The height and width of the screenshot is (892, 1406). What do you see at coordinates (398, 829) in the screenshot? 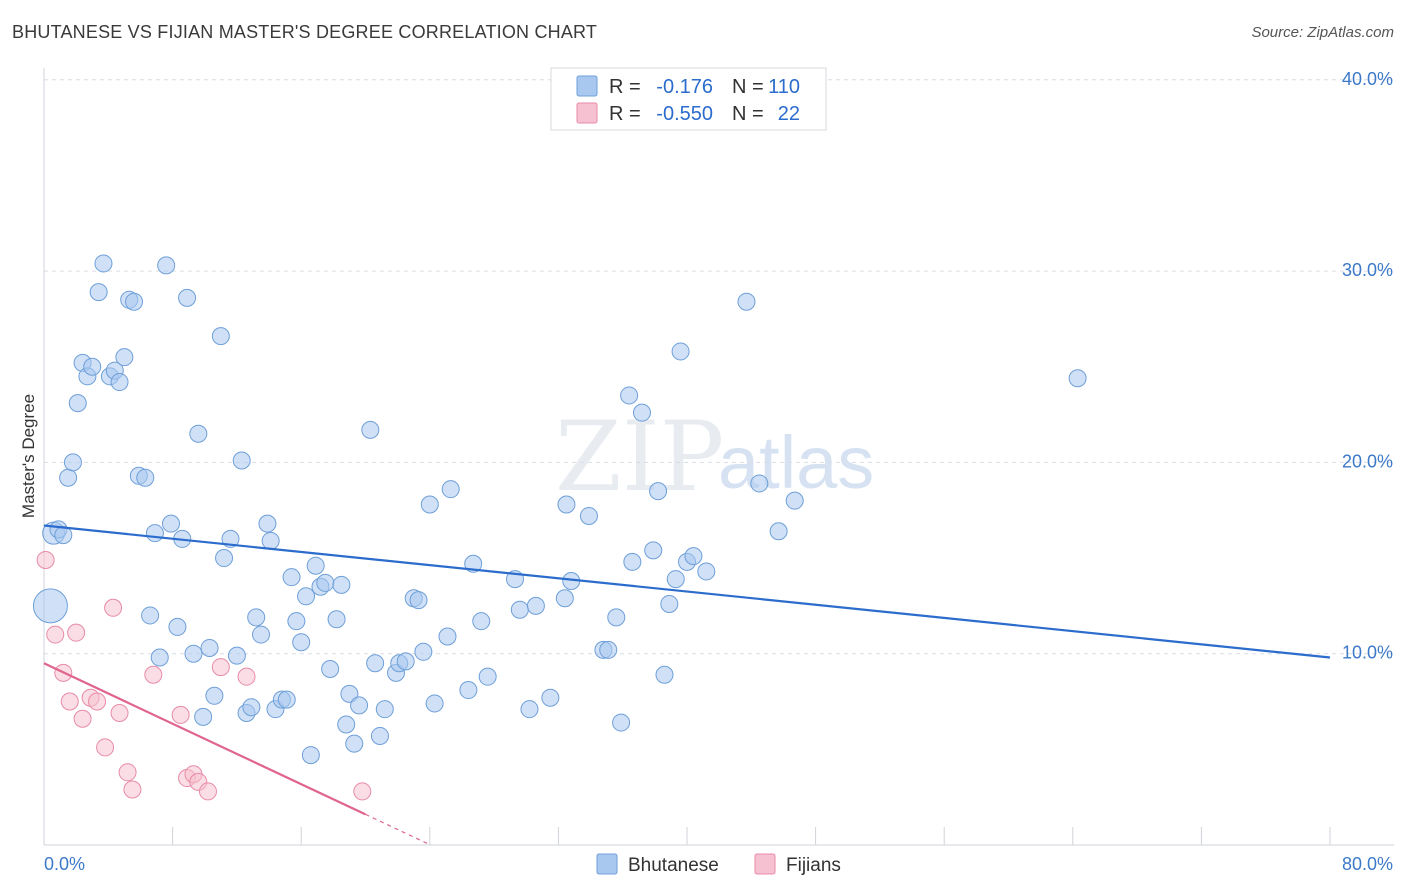
I see `fijians-trend-extension` at bounding box center [398, 829].